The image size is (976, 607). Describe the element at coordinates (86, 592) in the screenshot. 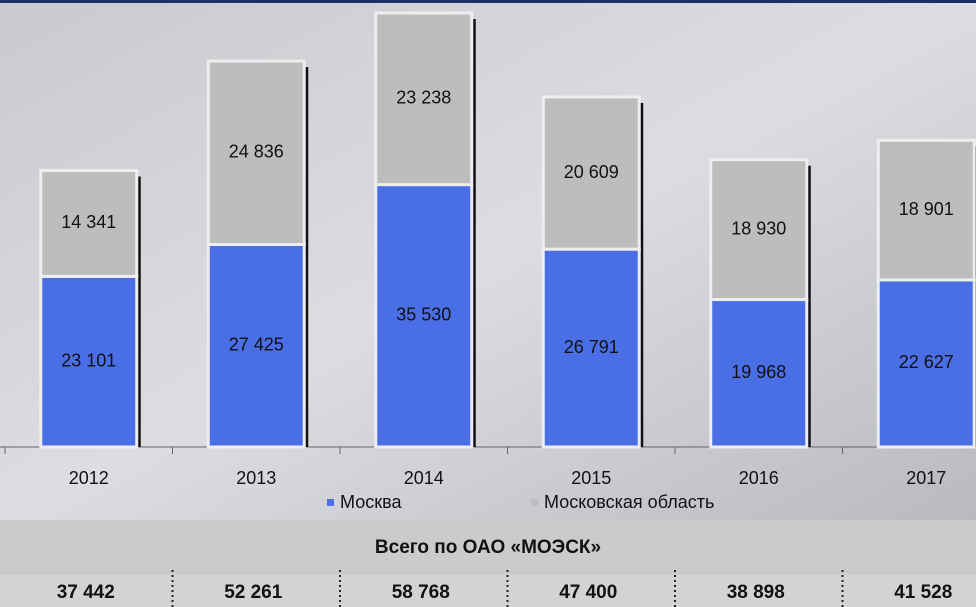

I see `total-label: 37 442` at that location.